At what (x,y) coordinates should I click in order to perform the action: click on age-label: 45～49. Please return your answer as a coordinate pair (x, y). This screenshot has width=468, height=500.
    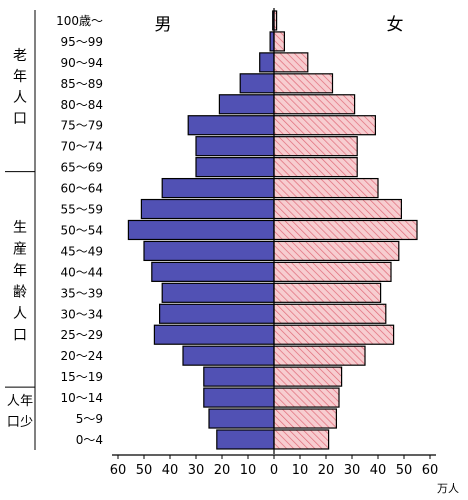
    Looking at the image, I should click on (81, 251).